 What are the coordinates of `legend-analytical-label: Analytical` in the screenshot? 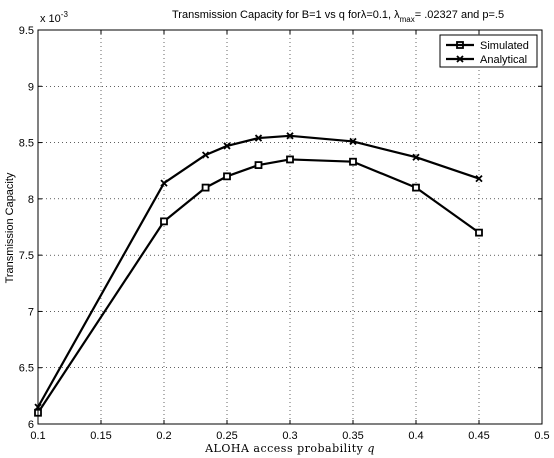 It's located at (503, 60).